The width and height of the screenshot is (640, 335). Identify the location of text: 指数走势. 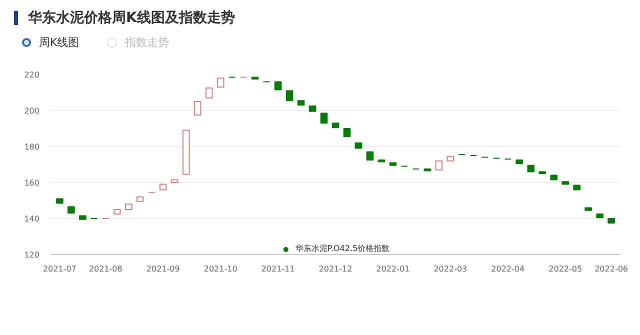
(147, 43).